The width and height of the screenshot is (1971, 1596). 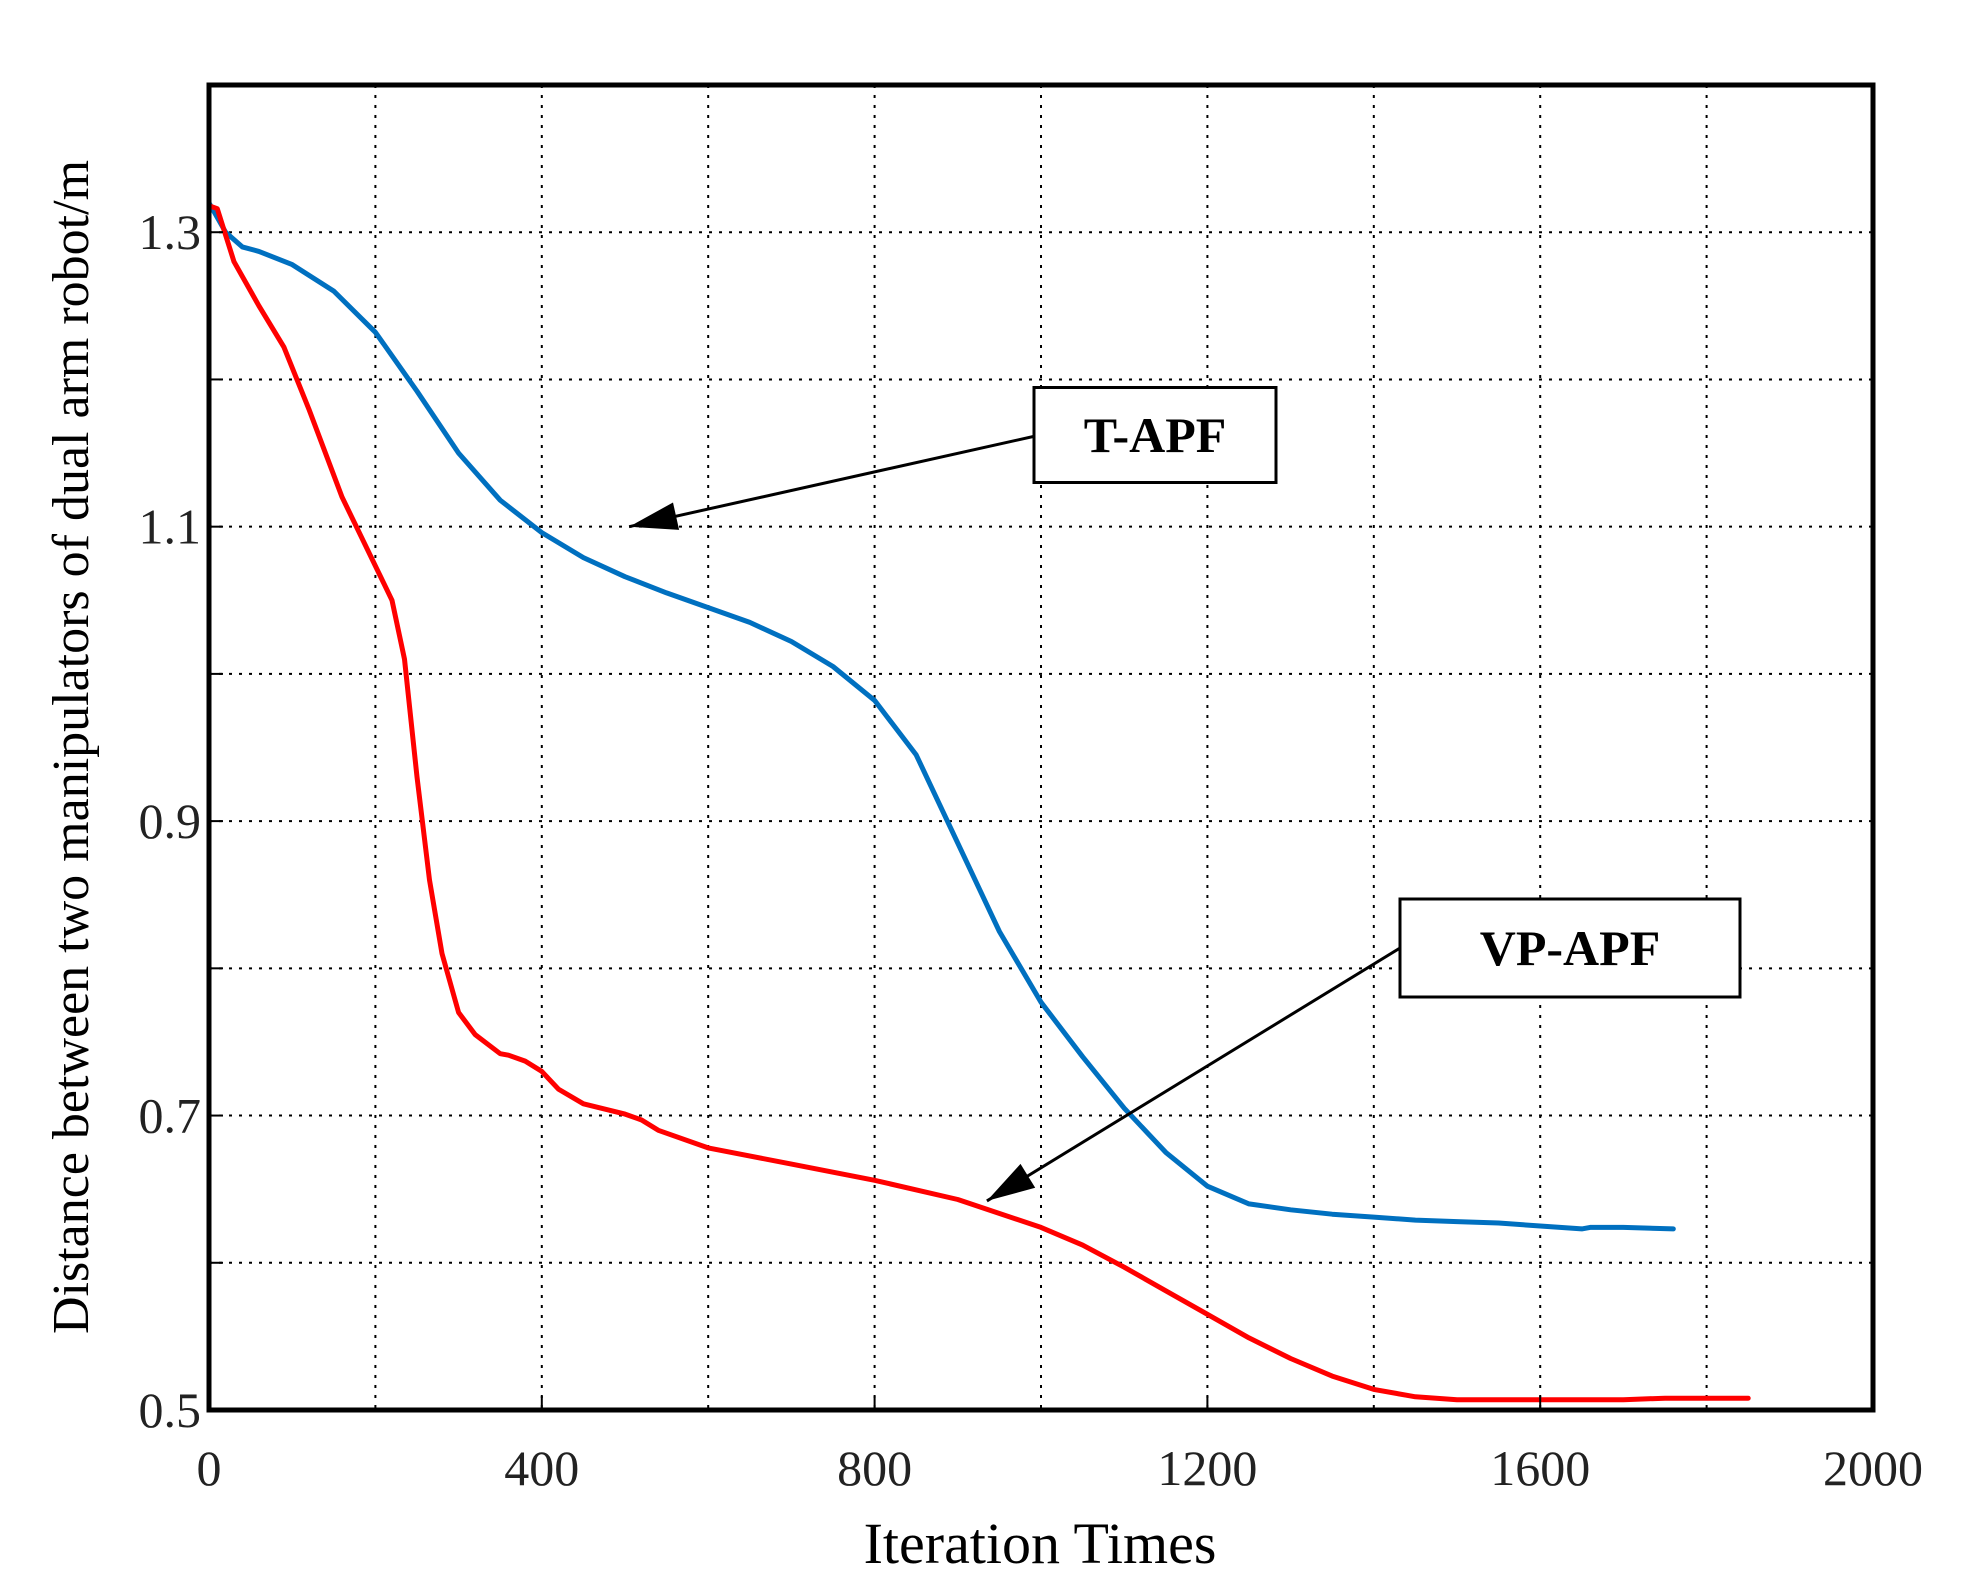 I want to click on y-tick-label: 1.1, so click(x=170, y=527).